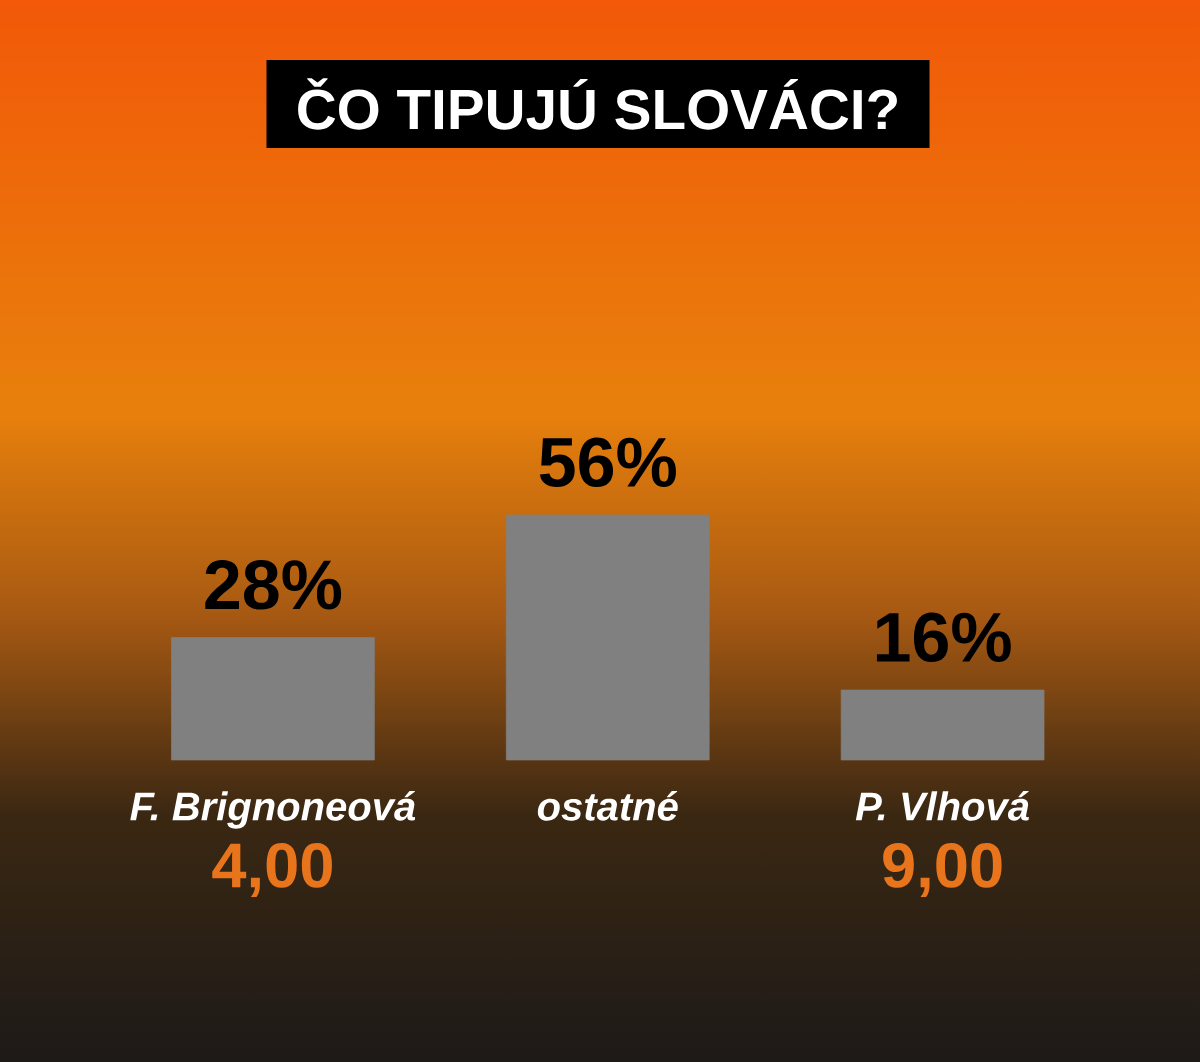 The image size is (1200, 1062). I want to click on chart-title: ČO TIPUJÚ SLOVÁCI?, so click(597, 104).